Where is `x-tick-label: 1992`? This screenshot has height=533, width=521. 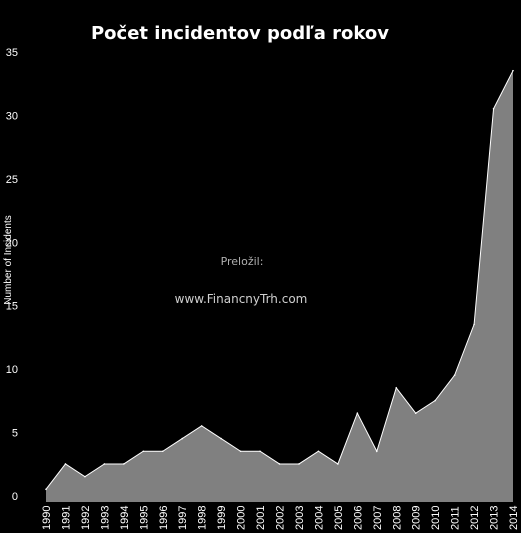 x-tick-label: 1992 is located at coordinates (86, 518).